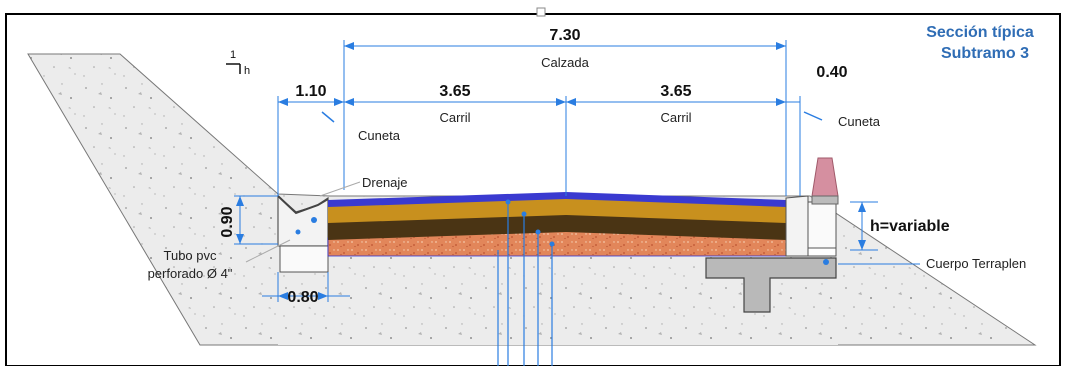 Image resolution: width=1066 pixels, height=371 pixels. Describe the element at coordinates (306, 287) in the screenshot. I see `dim-ditch-width` at that location.